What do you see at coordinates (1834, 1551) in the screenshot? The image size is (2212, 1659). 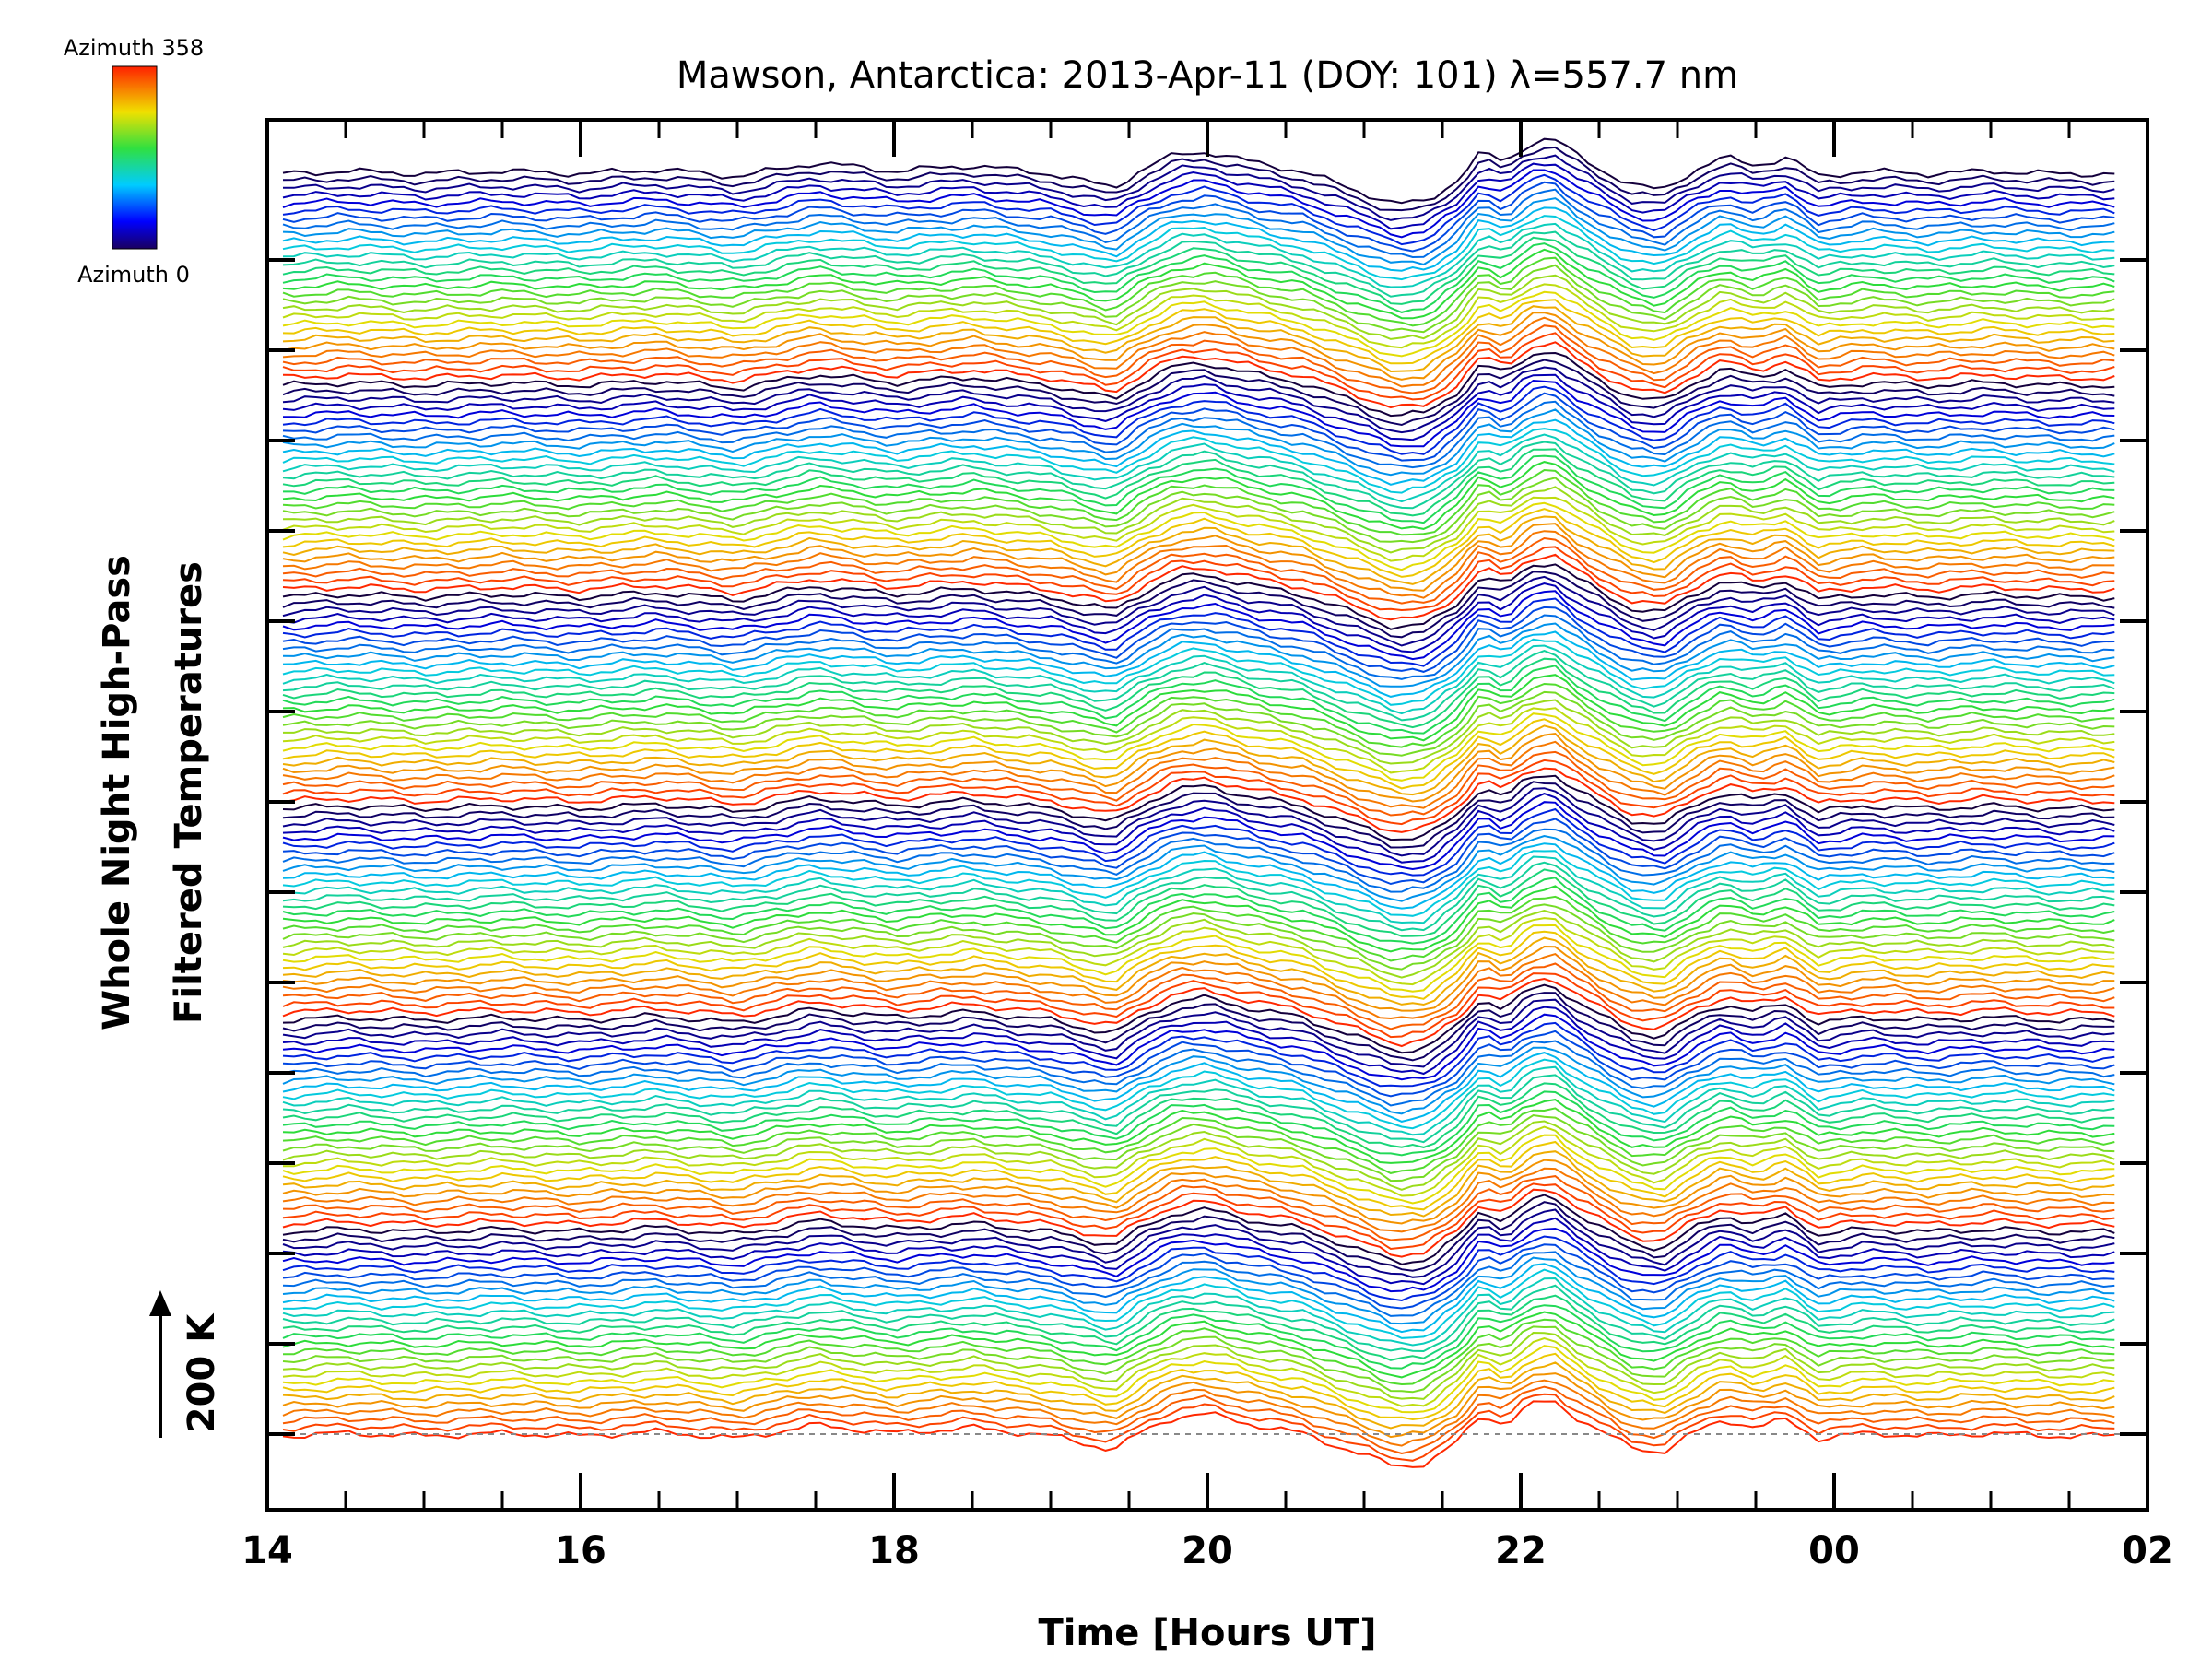 I see `x-tick-label-00: 00` at bounding box center [1834, 1551].